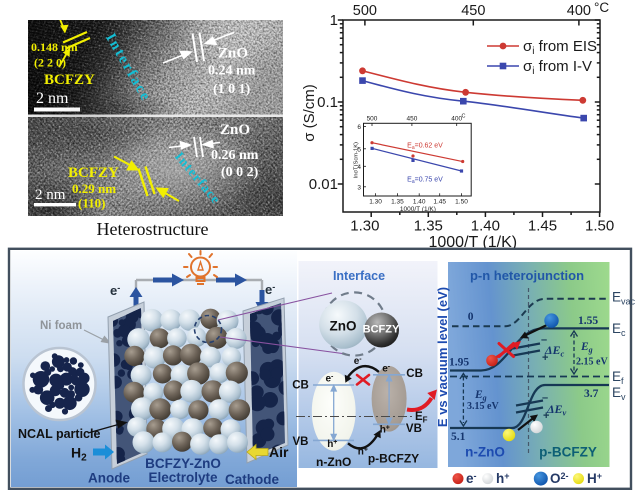 The height and width of the screenshot is (494, 640). What do you see at coordinates (183, 463) in the screenshot?
I see `svg-text: BCFZY-ZnO` at bounding box center [183, 463].